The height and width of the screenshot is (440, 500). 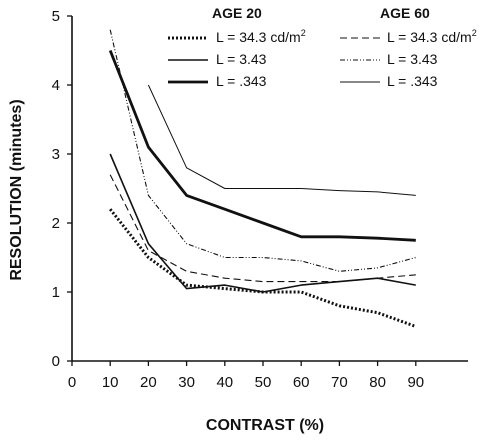 What do you see at coordinates (246, 376) in the screenshot?
I see `x-axis-ticks: 0 10 20 30 40 50 60 70 80 90` at bounding box center [246, 376].